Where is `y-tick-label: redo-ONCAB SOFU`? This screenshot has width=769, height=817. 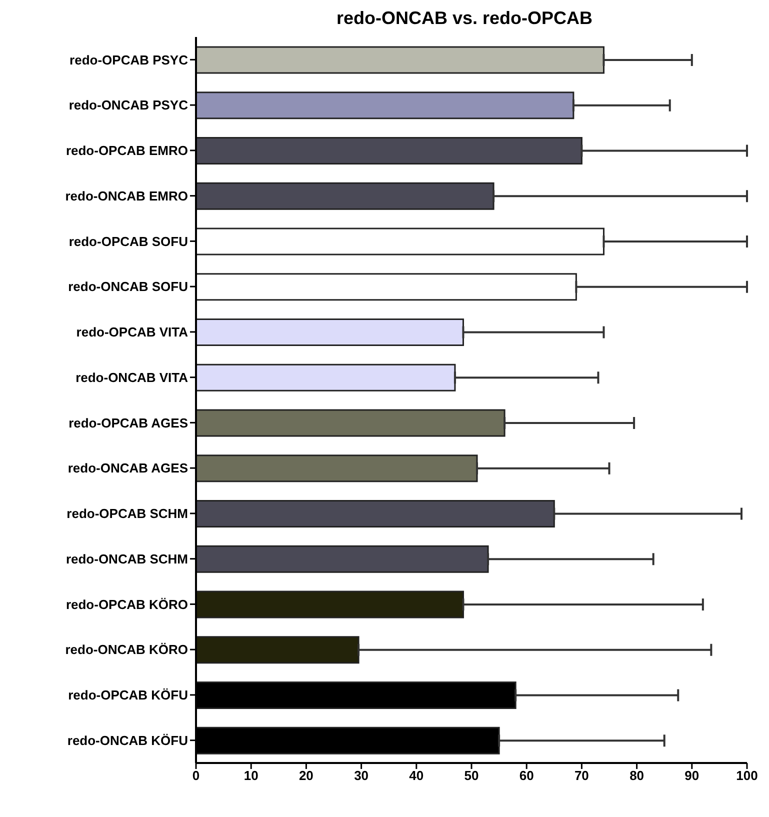
y-tick-label: redo-ONCAB SOFU is located at coordinates (128, 286).